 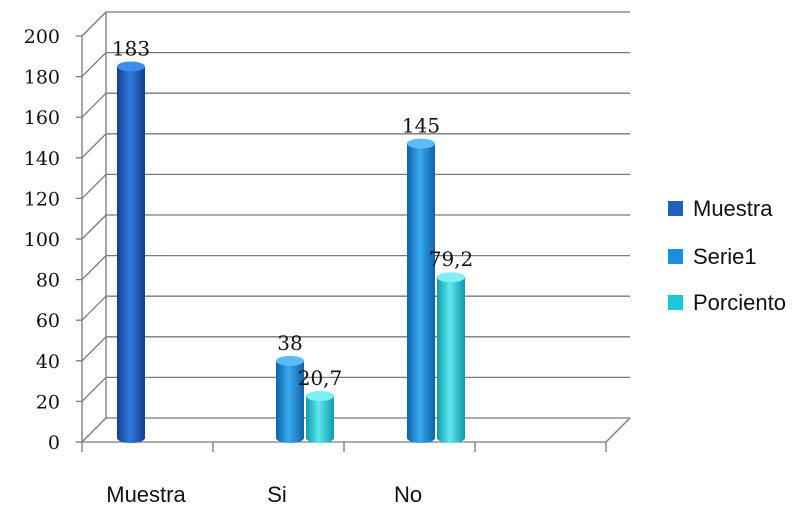 What do you see at coordinates (48, 281) in the screenshot?
I see `y-tick-label: 80` at bounding box center [48, 281].